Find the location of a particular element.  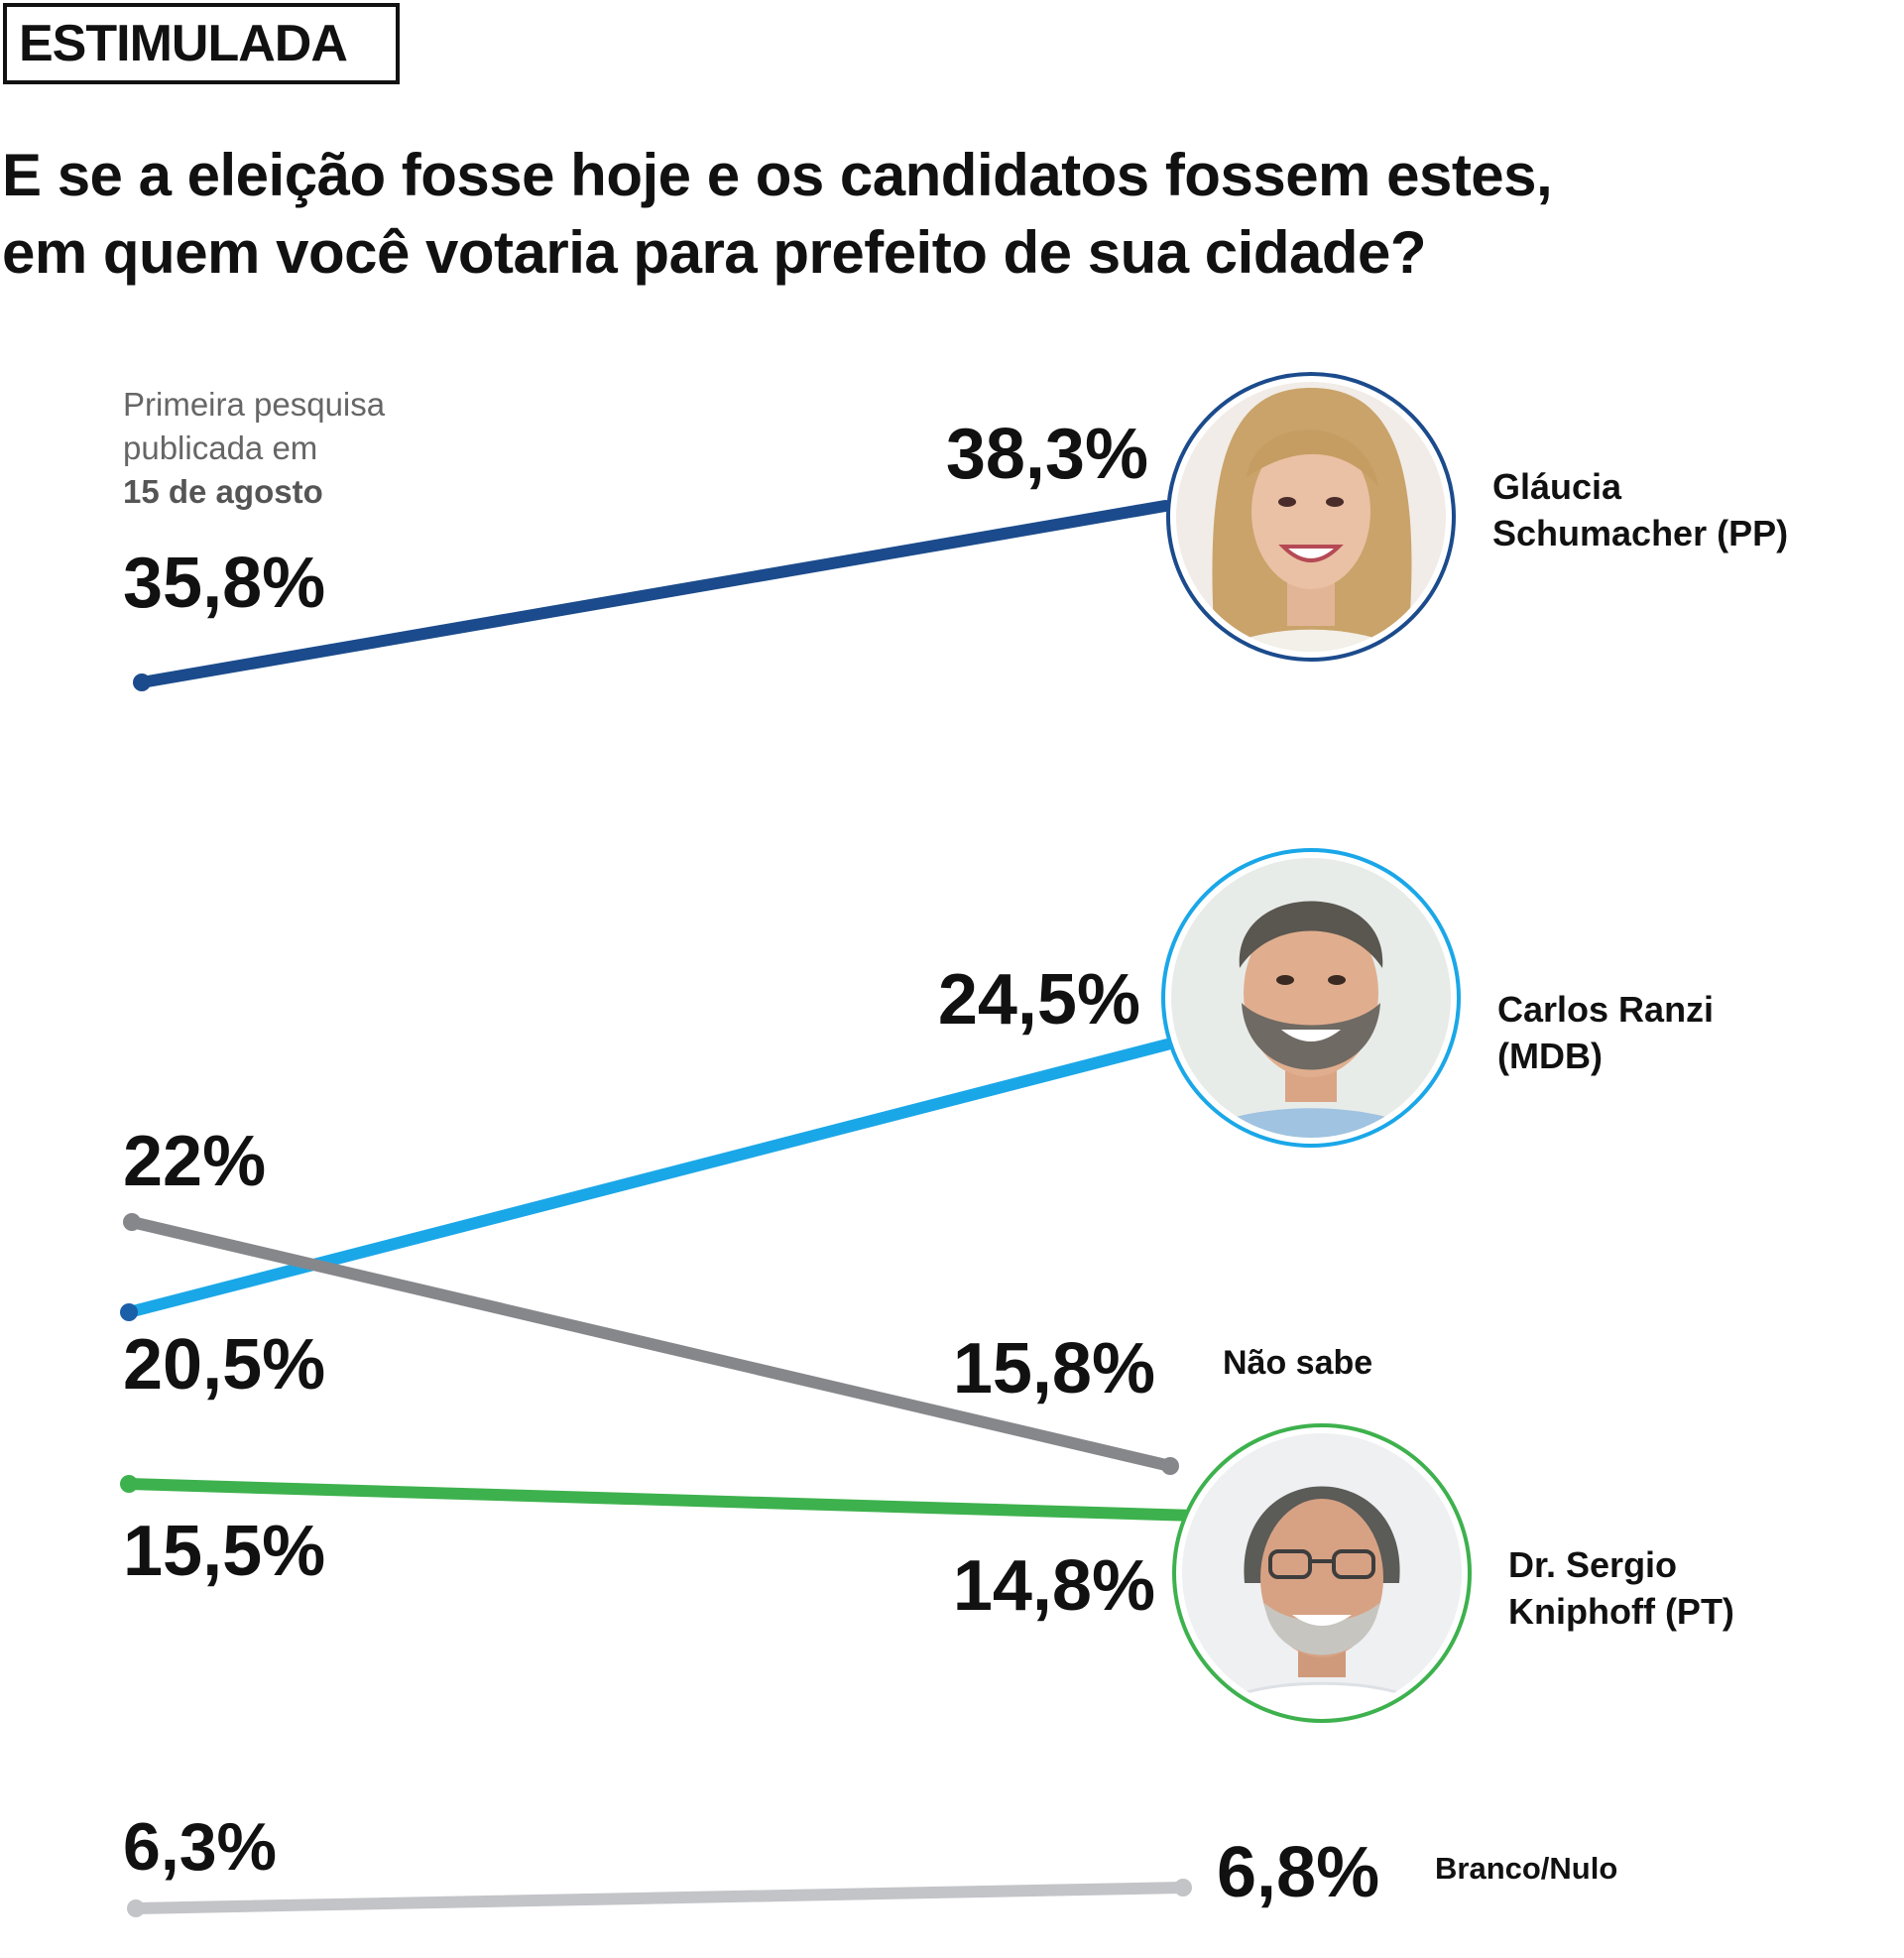

series-name-branco-nulo-line-1: Branco/Nulo is located at coordinates (1526, 1869).